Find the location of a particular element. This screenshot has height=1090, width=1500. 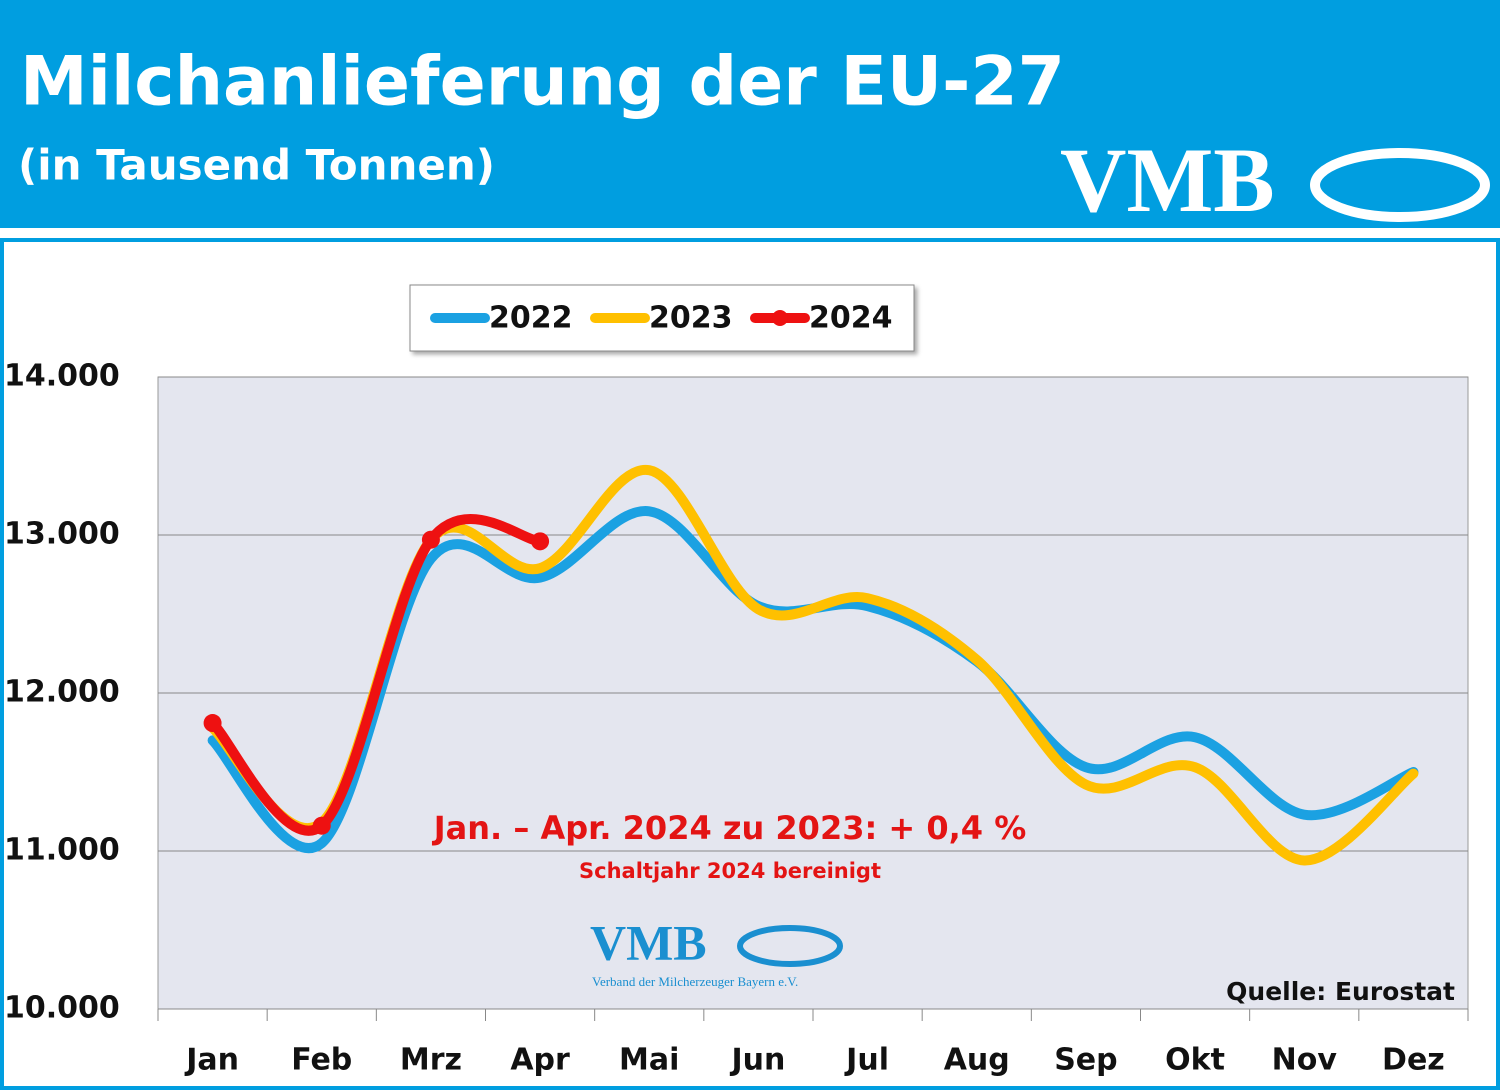

x-tick-label: Sep is located at coordinates (1085, 1060).